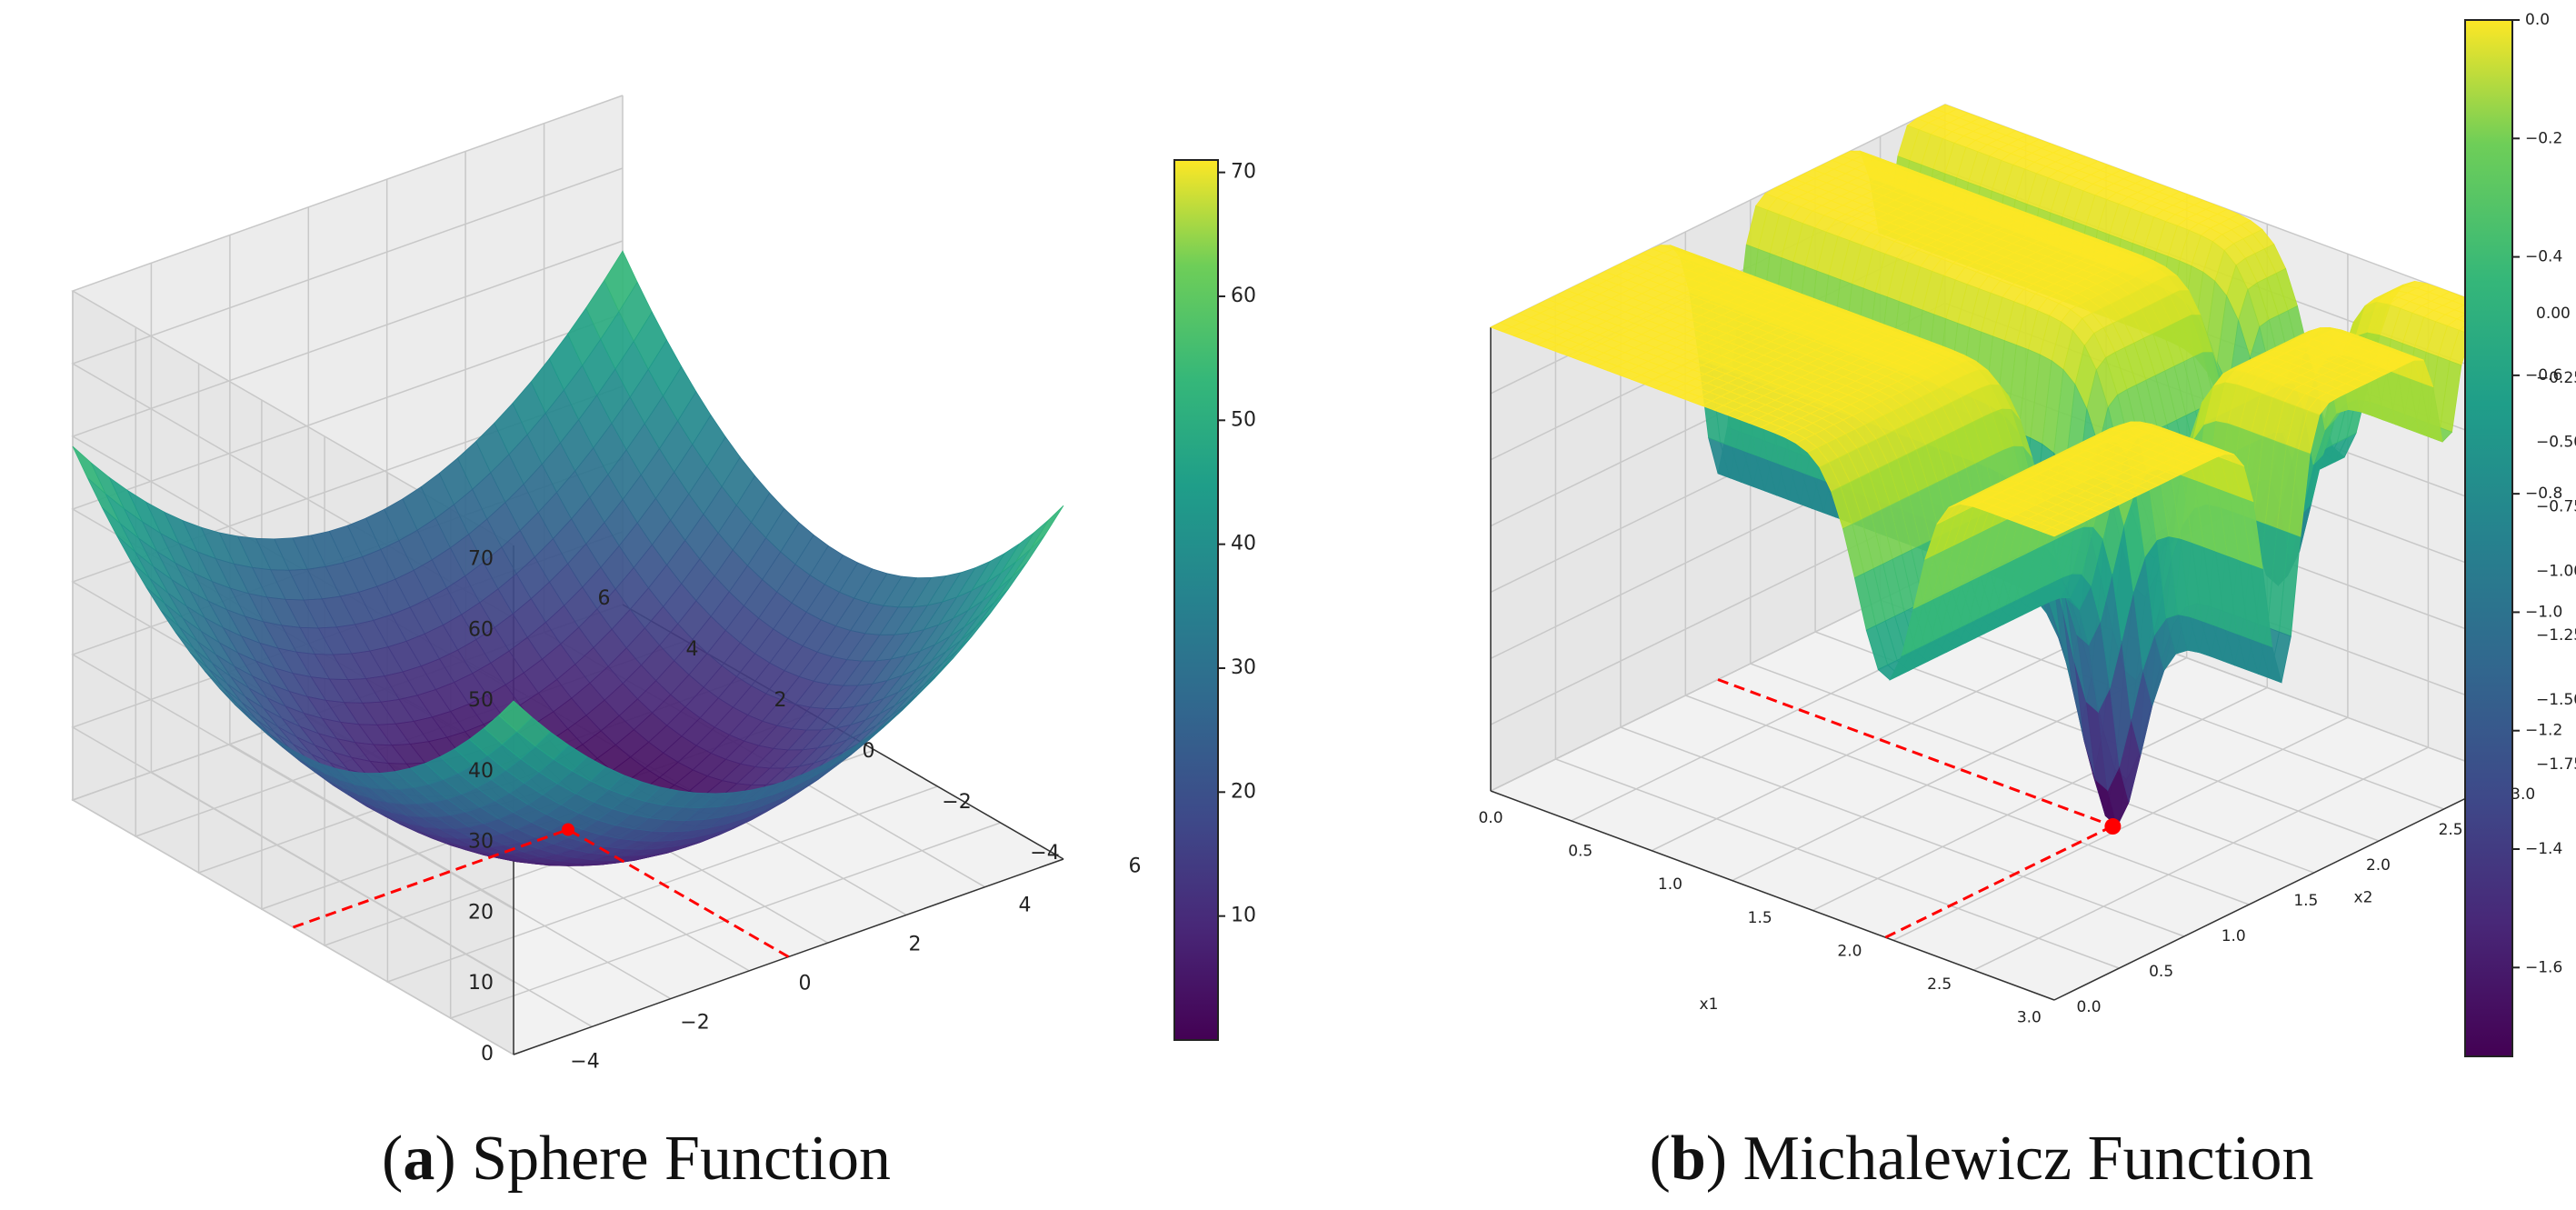  Describe the element at coordinates (1243, 173) in the screenshot. I see `colorbar-tick-label: 70` at that location.